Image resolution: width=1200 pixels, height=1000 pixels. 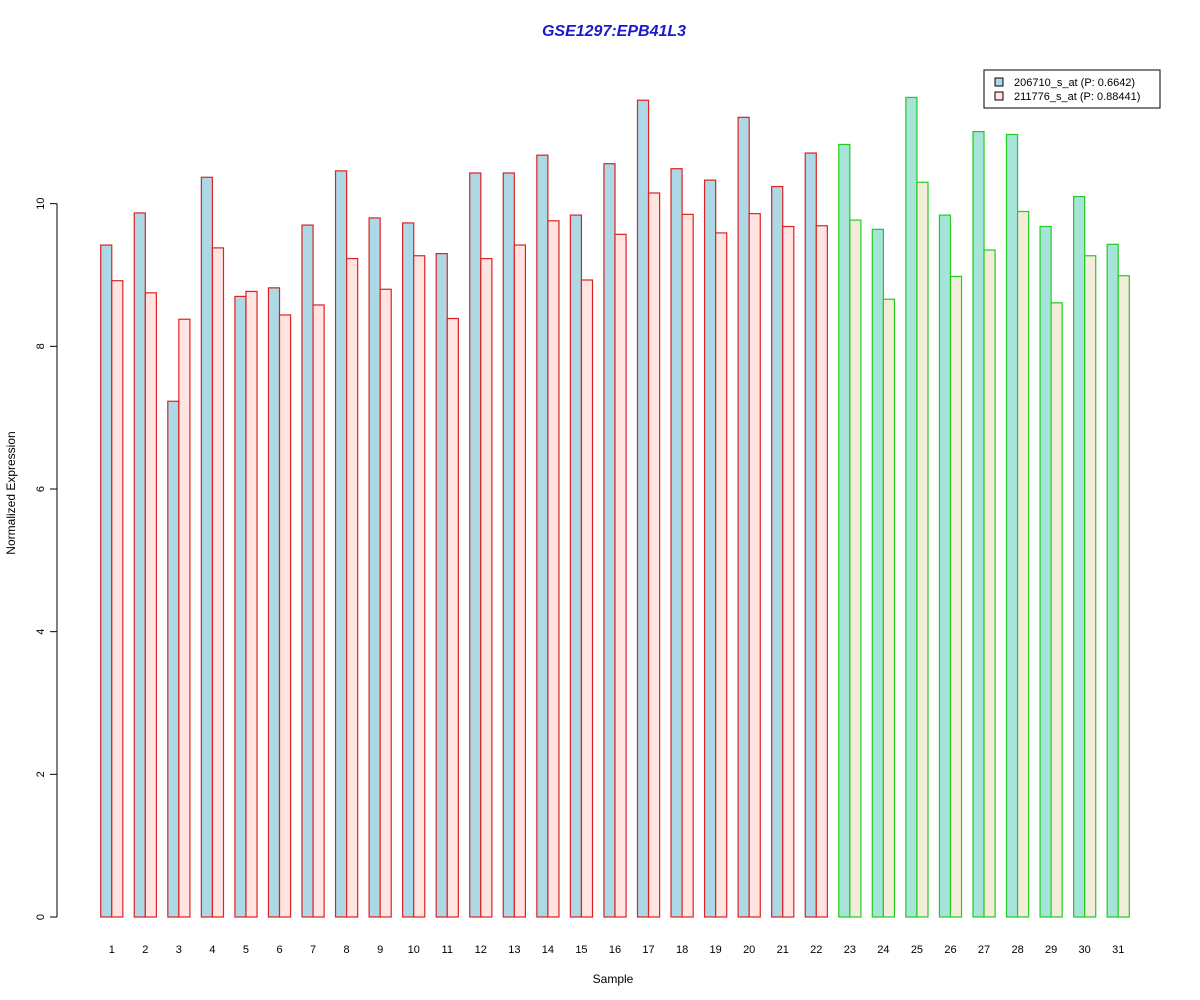 I want to click on legend-box, so click(x=1072, y=89).